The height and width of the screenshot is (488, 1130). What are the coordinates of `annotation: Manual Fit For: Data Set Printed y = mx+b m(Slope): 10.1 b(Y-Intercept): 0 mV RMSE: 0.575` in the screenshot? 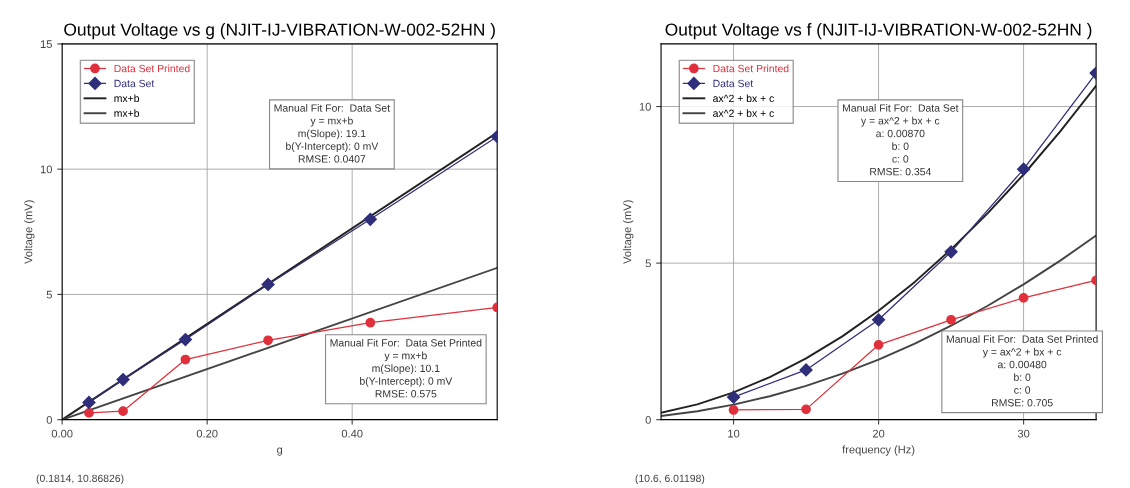 It's located at (406, 368).